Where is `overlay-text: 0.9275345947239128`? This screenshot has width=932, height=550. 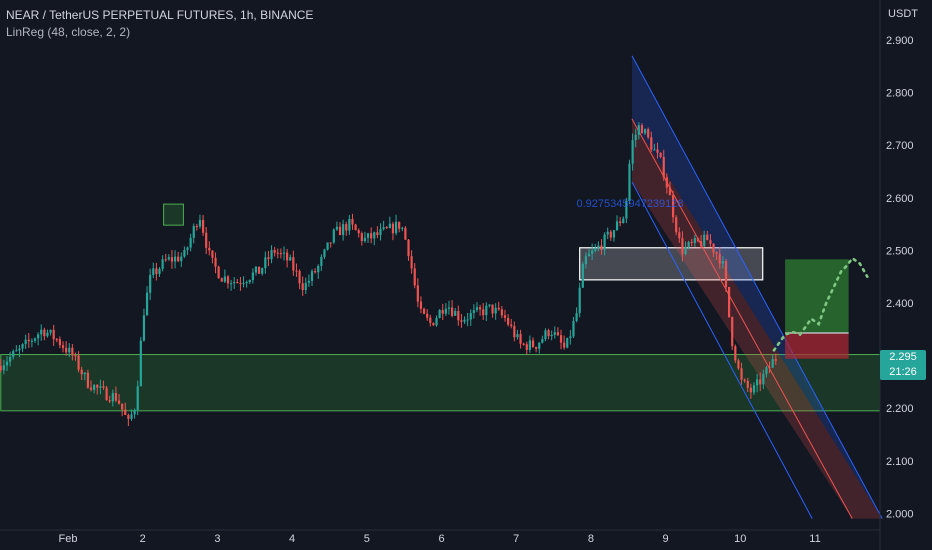
overlay-text: 0.9275345947239128 is located at coordinates (629, 204).